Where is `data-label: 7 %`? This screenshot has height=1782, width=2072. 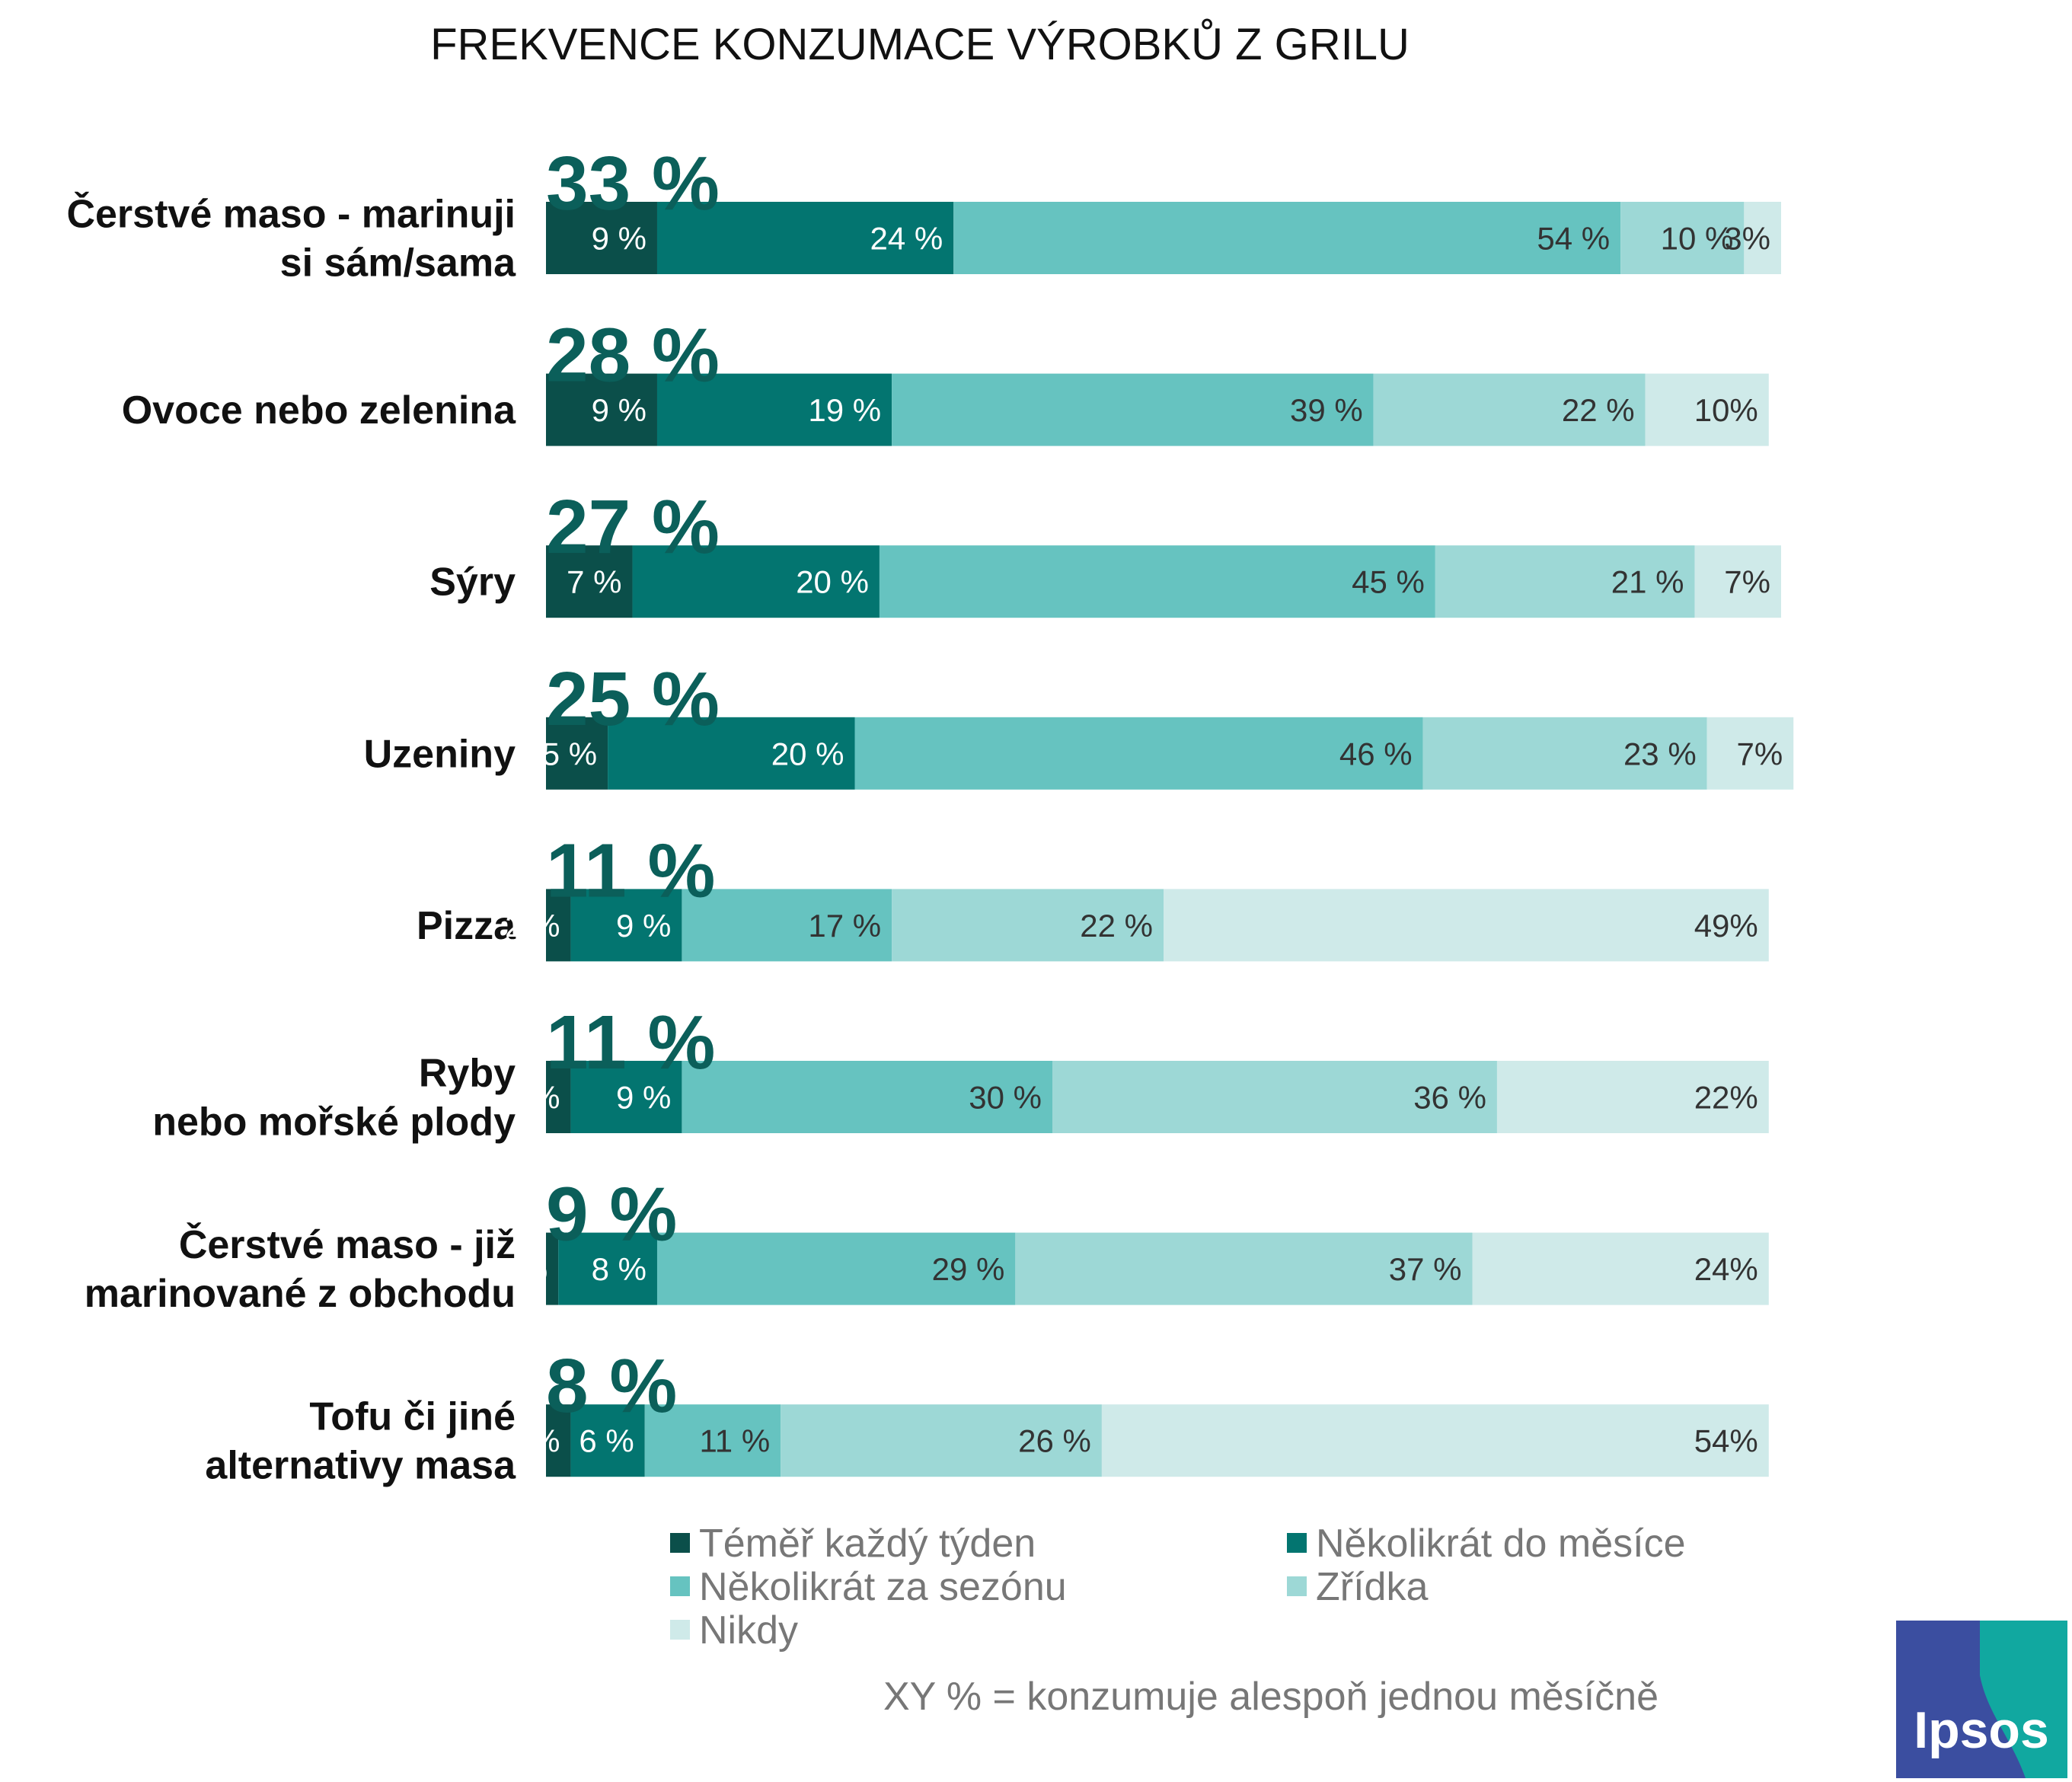 data-label: 7 % is located at coordinates (594, 582).